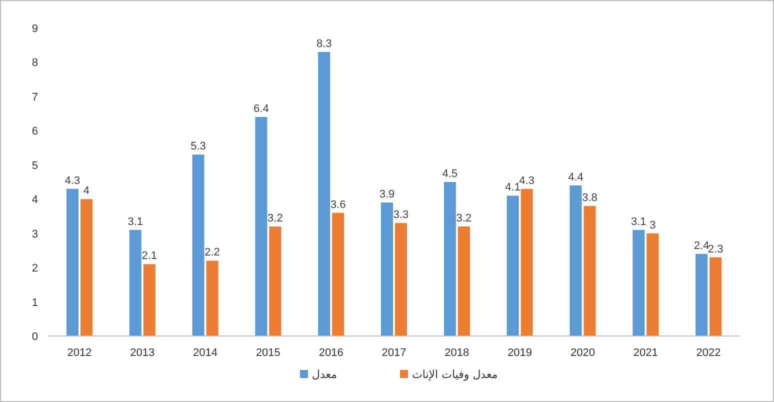 This screenshot has width=774, height=402. I want to click on data-label: 3.9, so click(387, 194).